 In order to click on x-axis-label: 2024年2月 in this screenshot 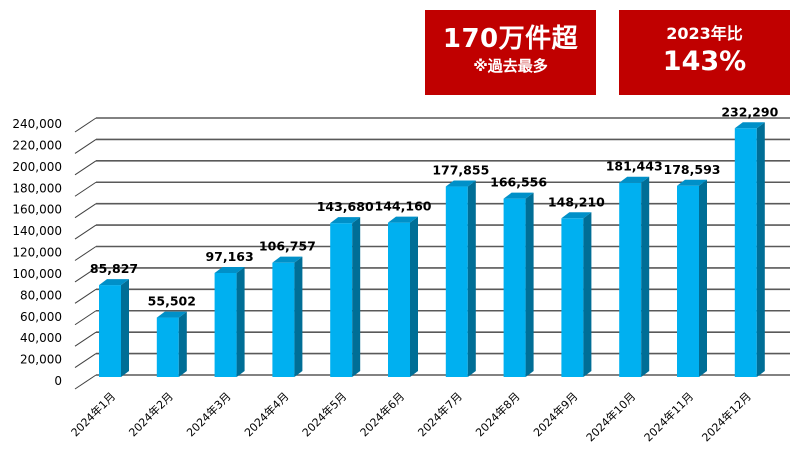, I will do `click(151, 414)`.